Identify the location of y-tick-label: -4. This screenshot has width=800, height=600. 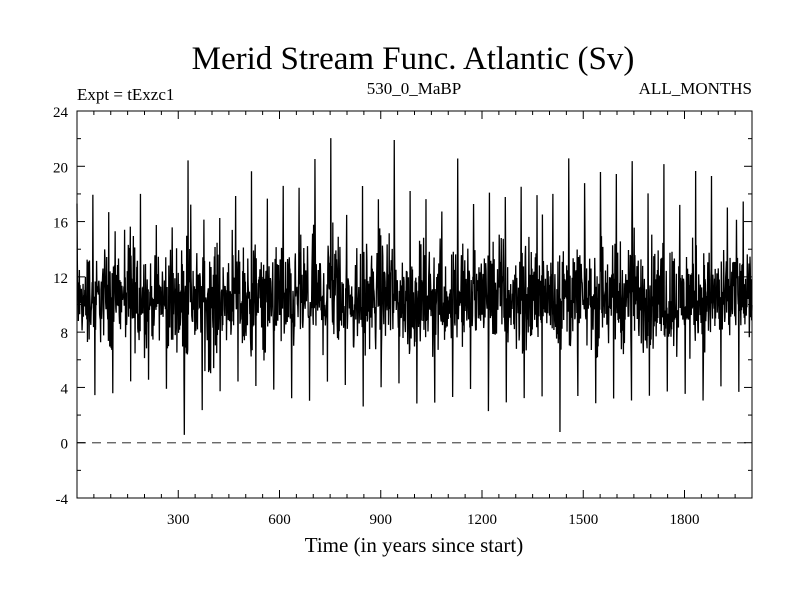
(62, 500).